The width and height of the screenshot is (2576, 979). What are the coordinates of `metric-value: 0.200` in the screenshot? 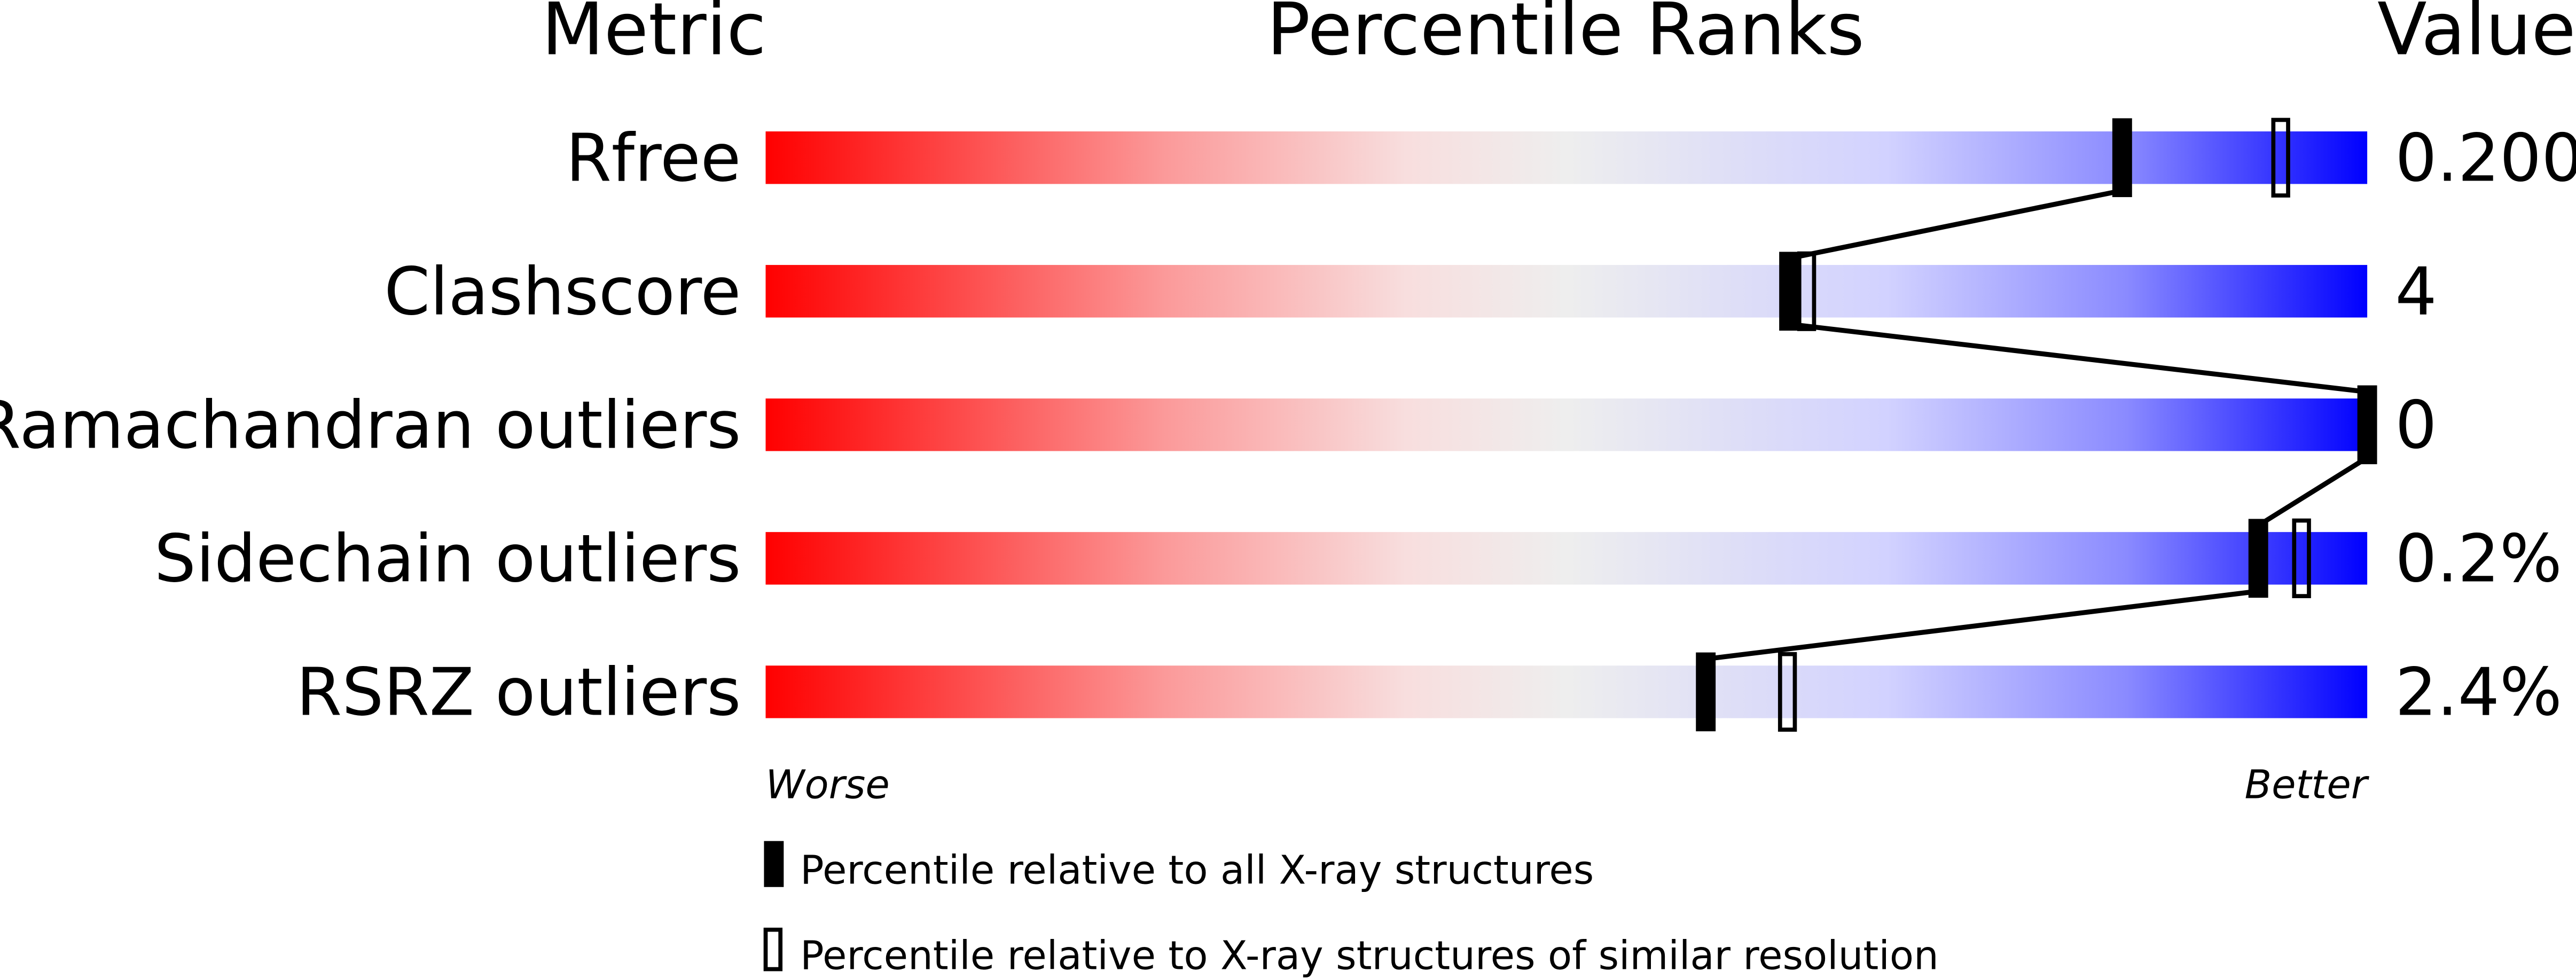 It's located at (2485, 158).